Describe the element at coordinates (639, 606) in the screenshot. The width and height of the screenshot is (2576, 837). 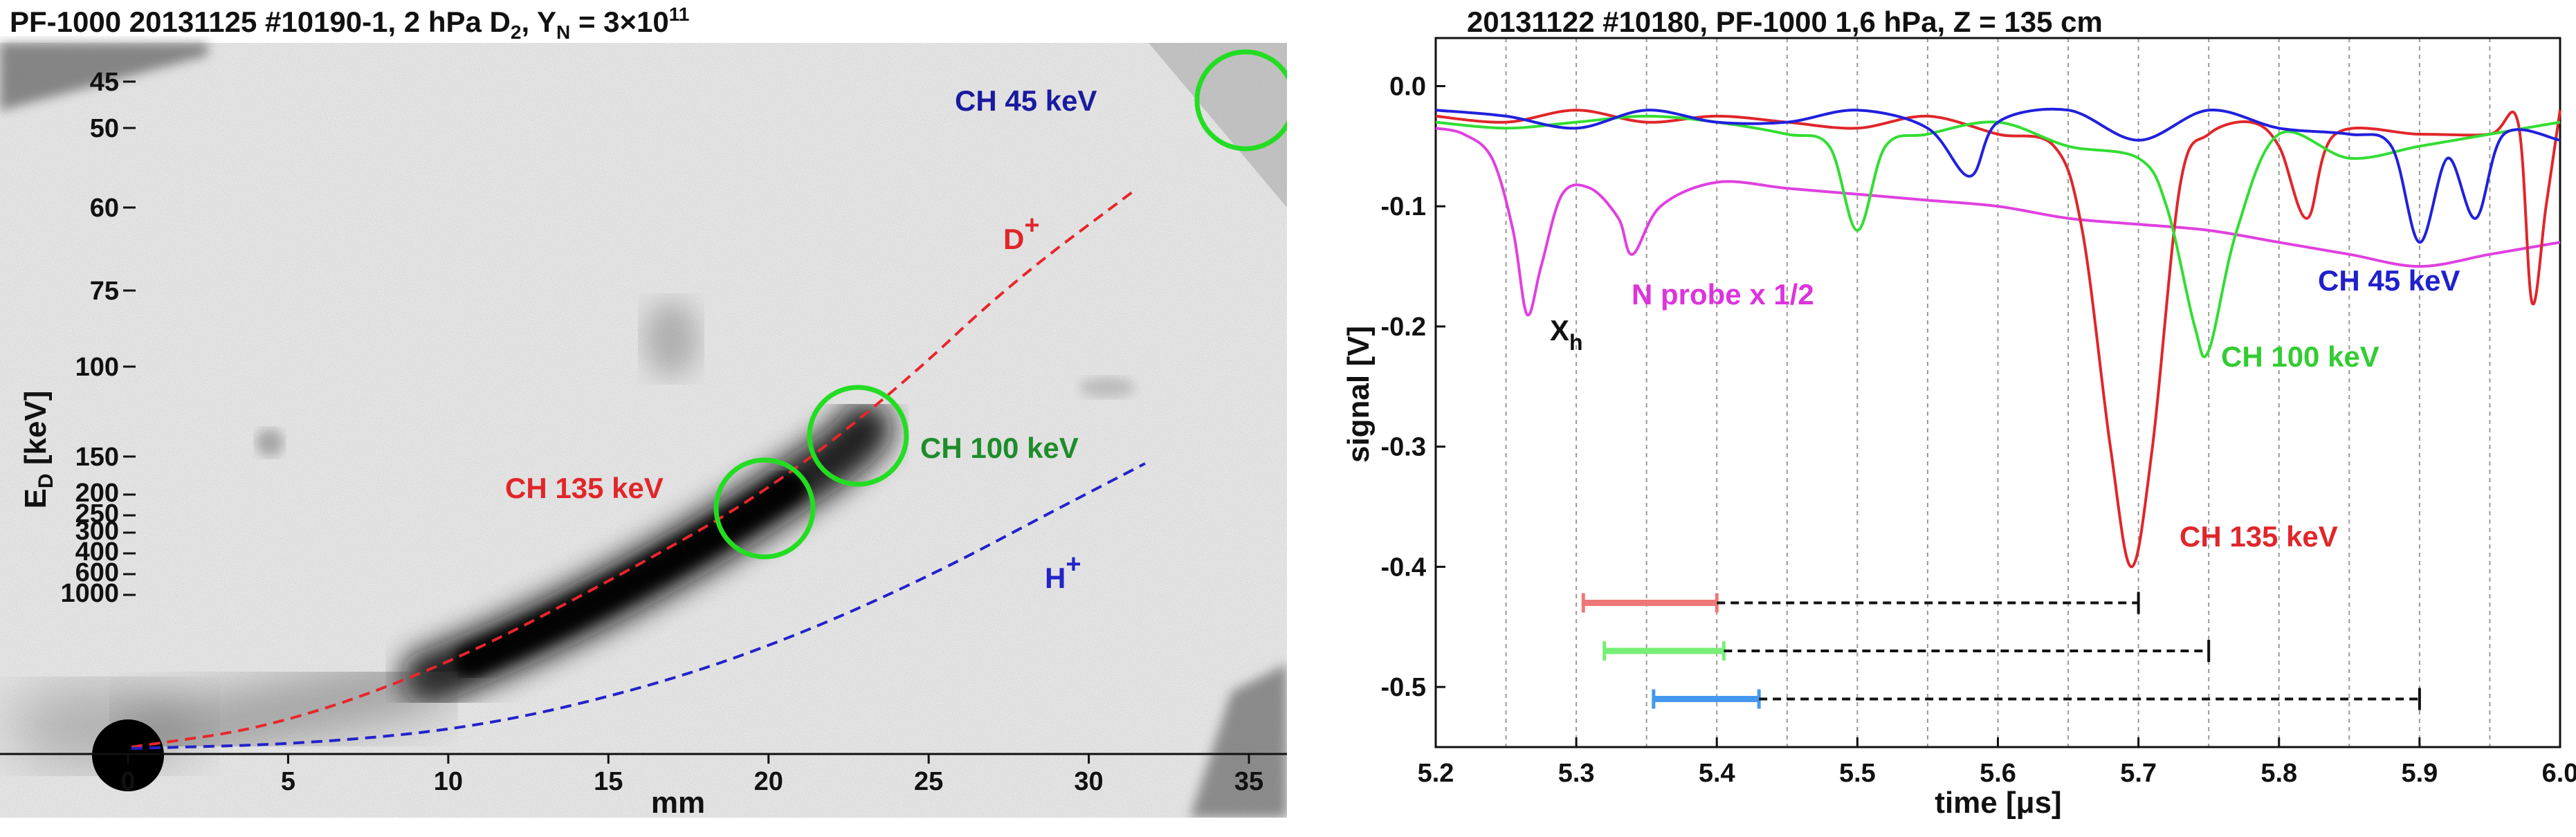
I see `proton-parabola` at that location.